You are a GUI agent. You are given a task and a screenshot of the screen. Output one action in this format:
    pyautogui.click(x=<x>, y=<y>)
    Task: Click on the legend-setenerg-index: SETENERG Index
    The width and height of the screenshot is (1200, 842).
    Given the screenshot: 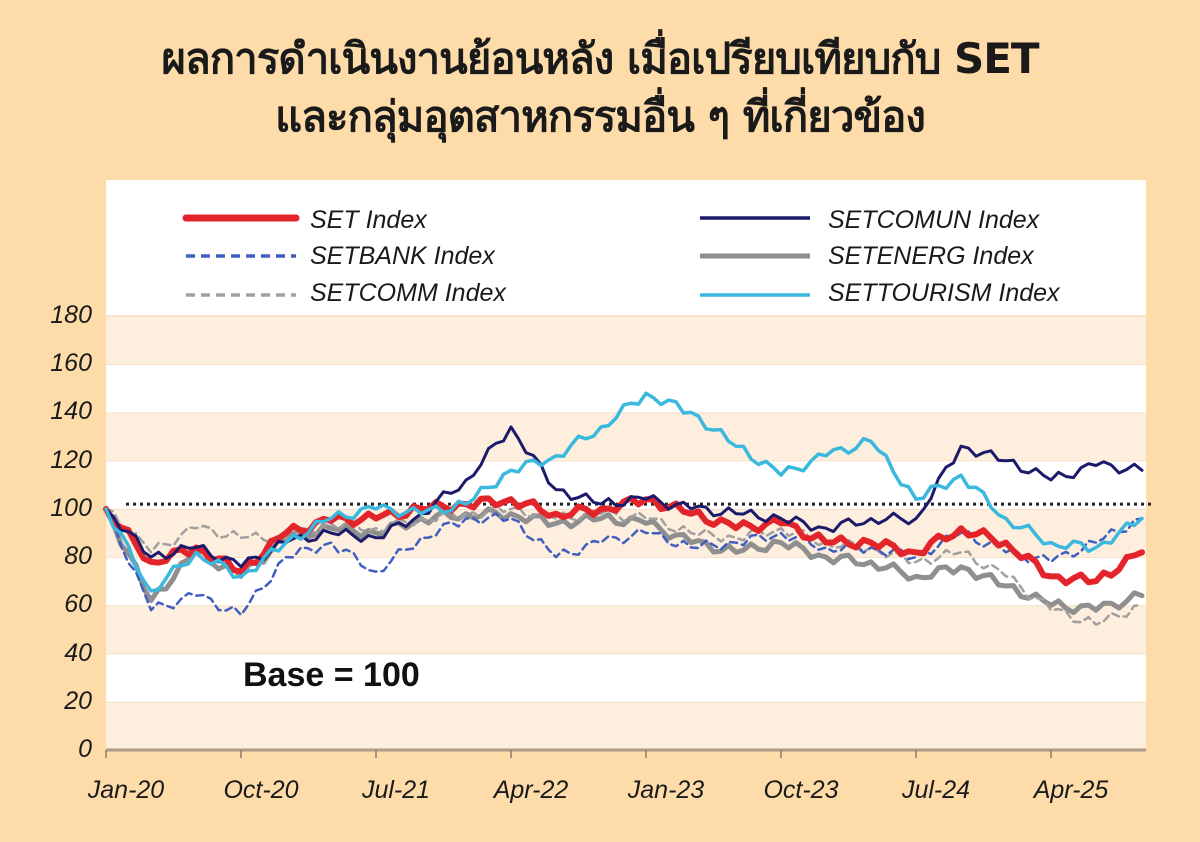 What is the action you would take?
    pyautogui.click(x=931, y=256)
    